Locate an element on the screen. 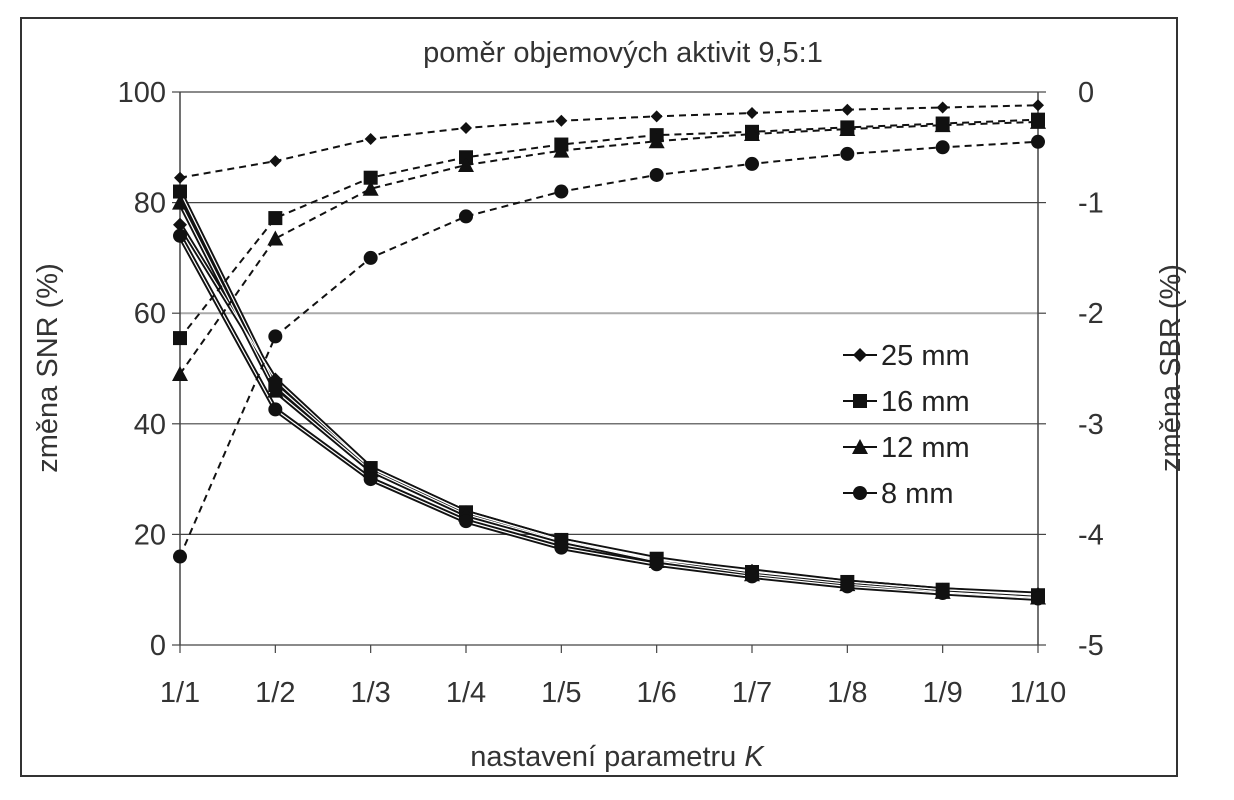  x-tick-label: 1/3 is located at coordinates (371, 693).